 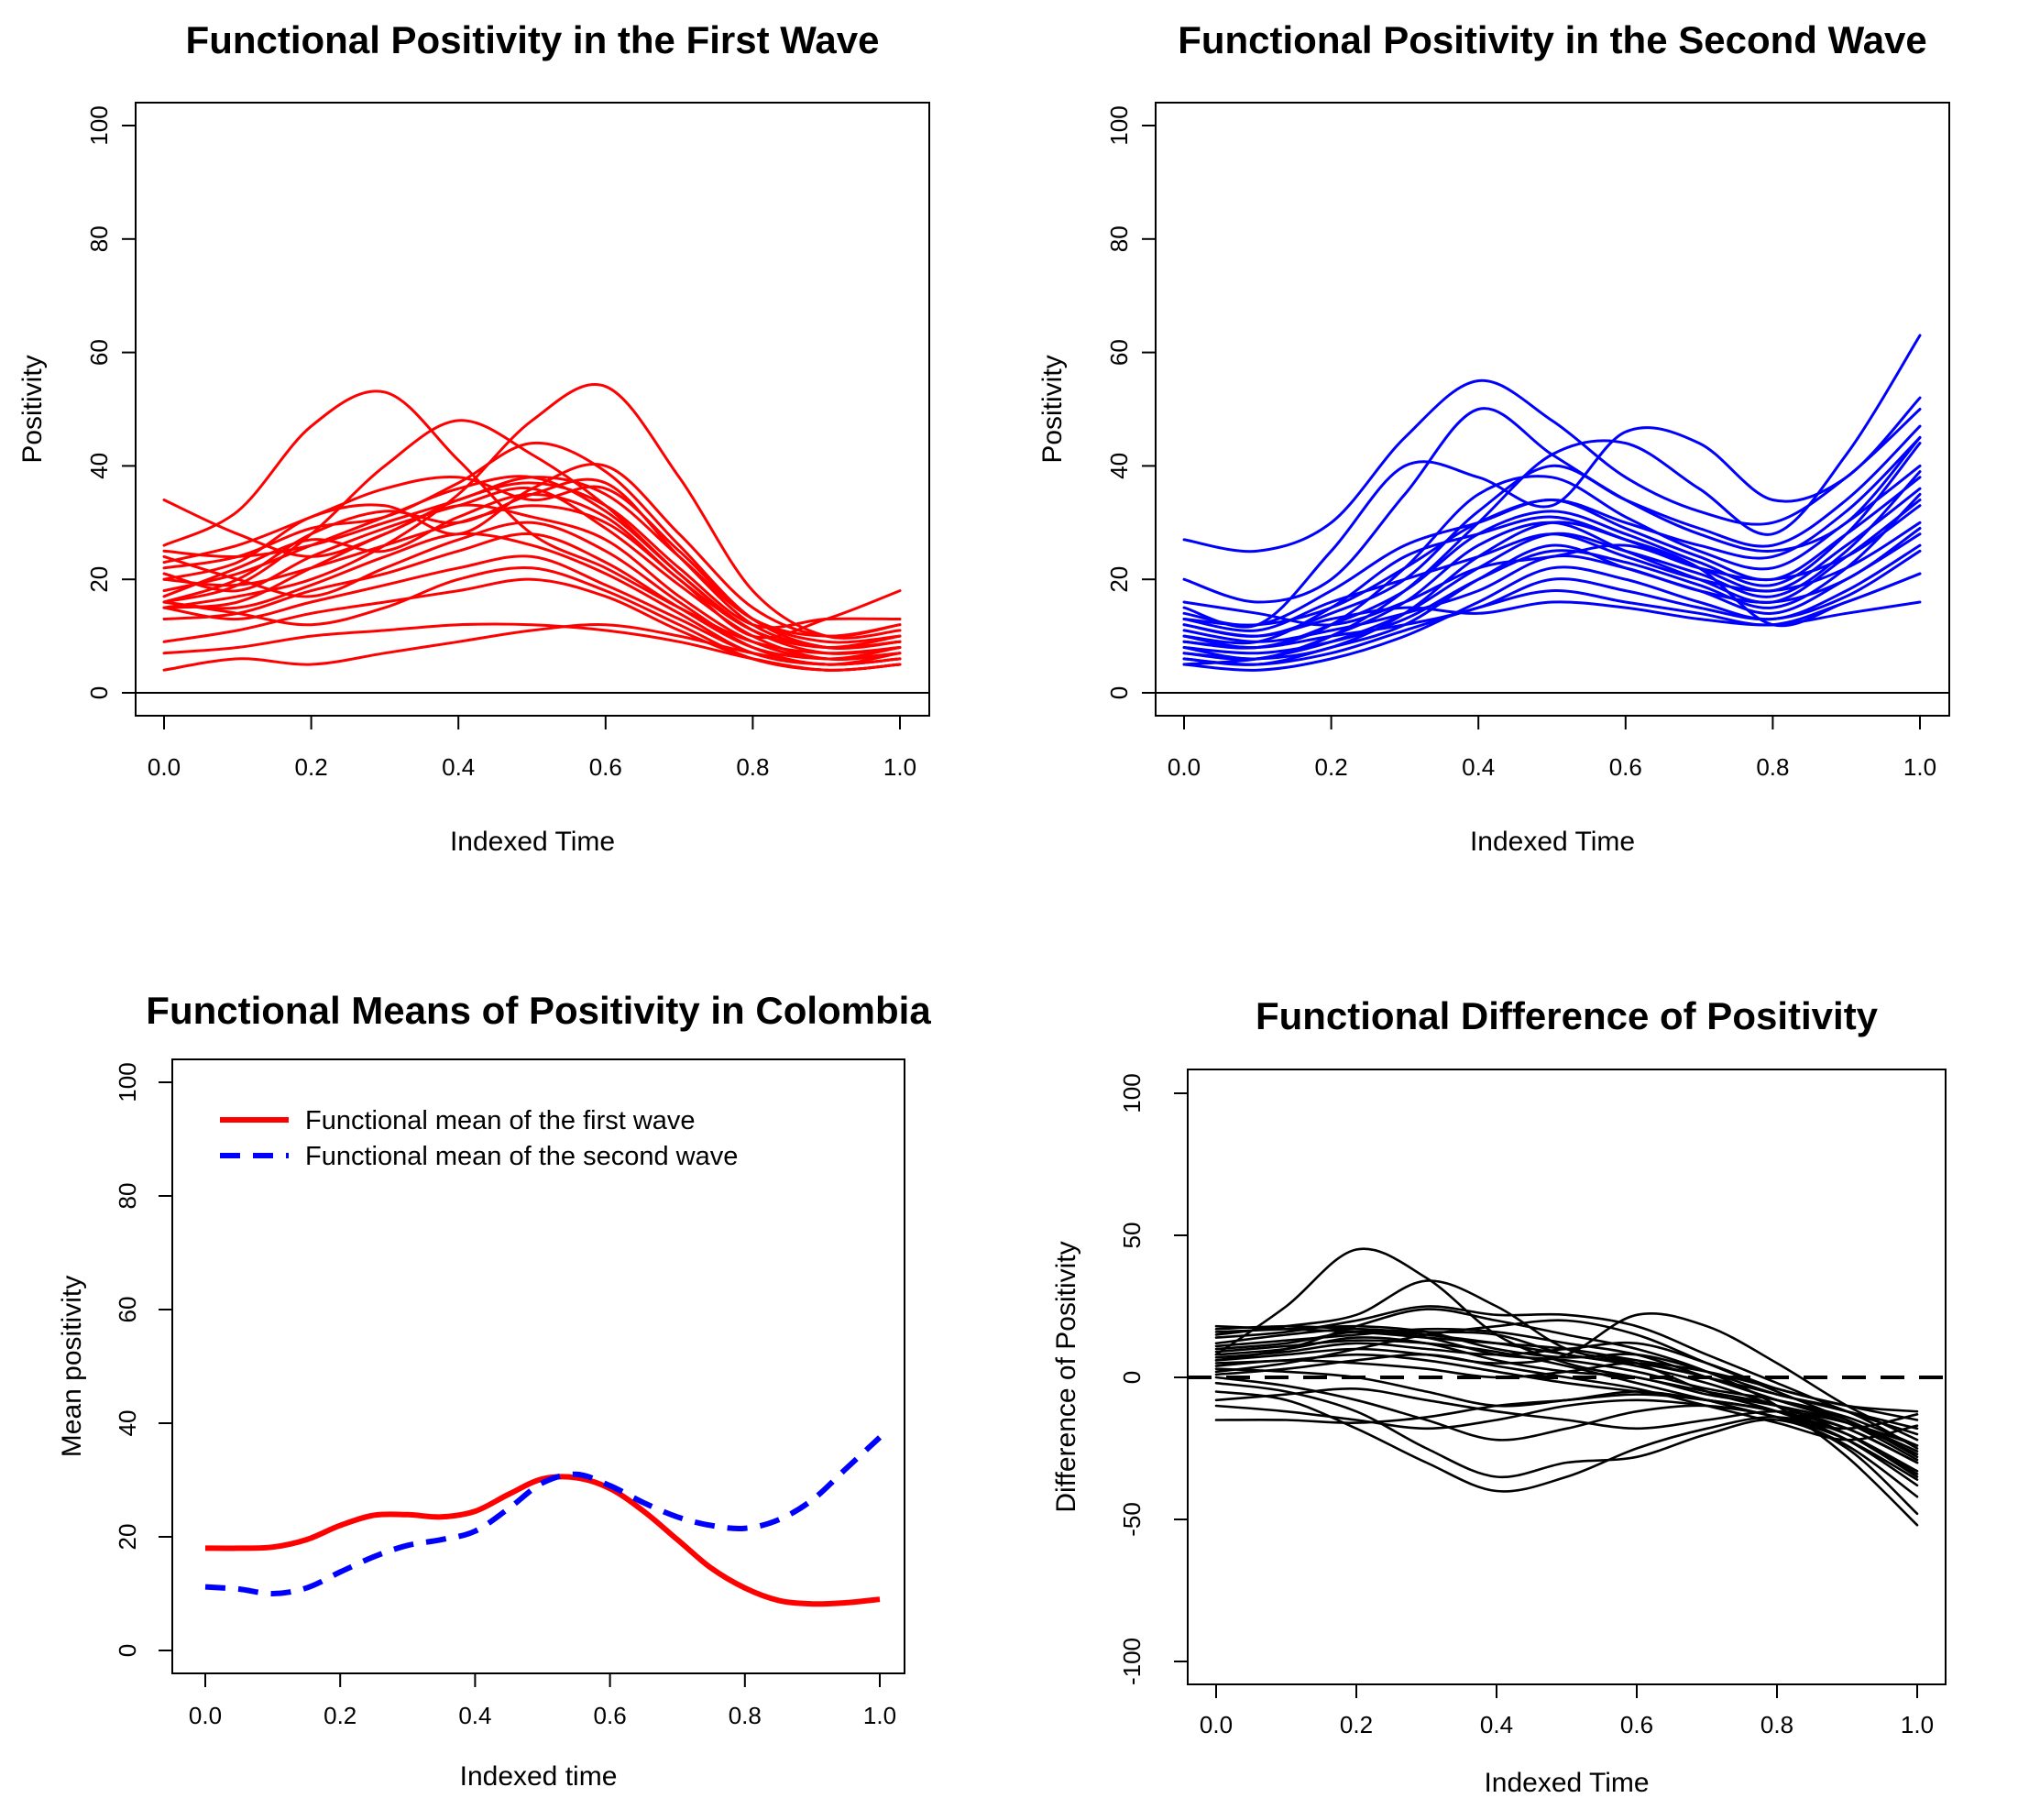 What do you see at coordinates (1132, 1661) in the screenshot?
I see `y-tick-label: -100` at bounding box center [1132, 1661].